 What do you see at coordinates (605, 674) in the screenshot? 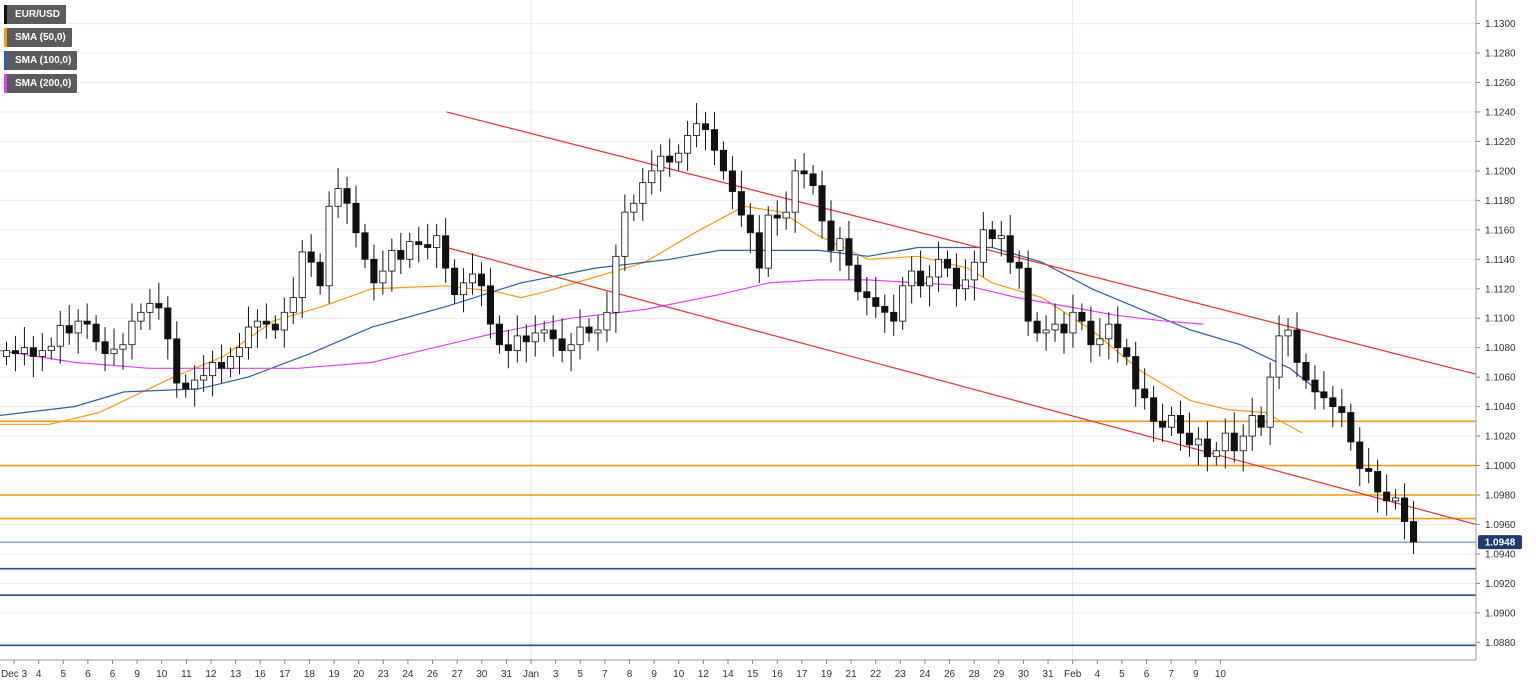
I see `x-tick-label: 7` at bounding box center [605, 674].